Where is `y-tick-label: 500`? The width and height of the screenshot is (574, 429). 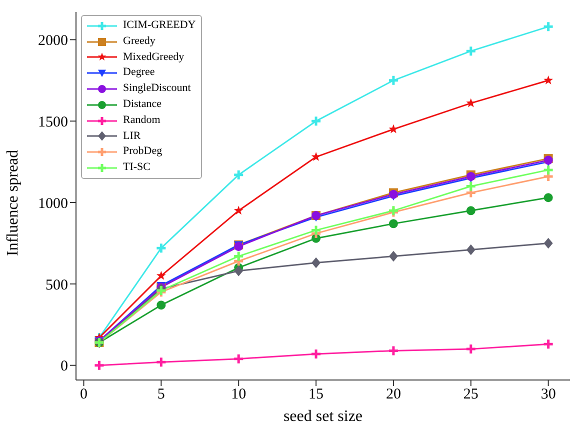
y-tick-label: 500 is located at coordinates (57, 285).